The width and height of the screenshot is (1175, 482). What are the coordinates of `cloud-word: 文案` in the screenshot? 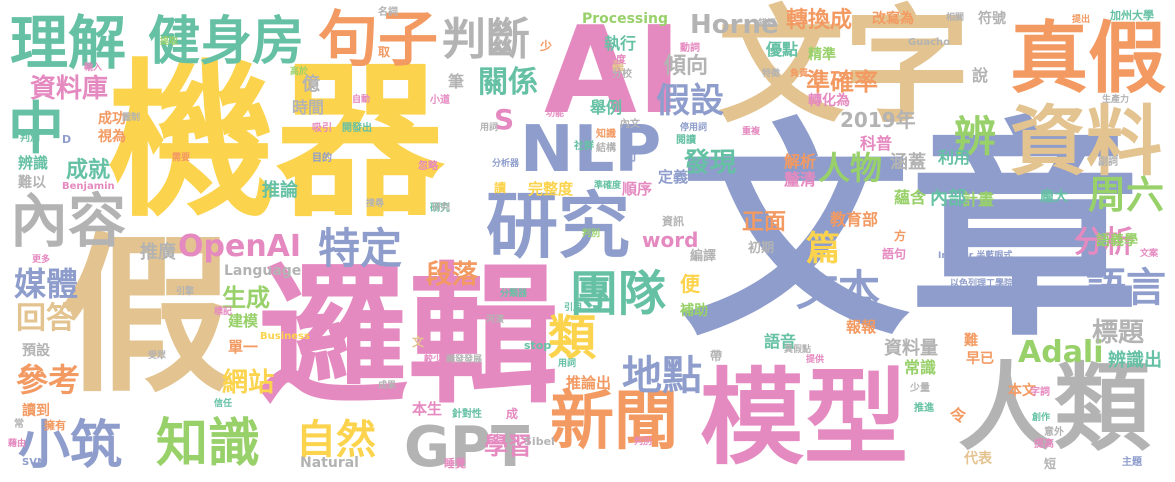 It's located at (1149, 254).